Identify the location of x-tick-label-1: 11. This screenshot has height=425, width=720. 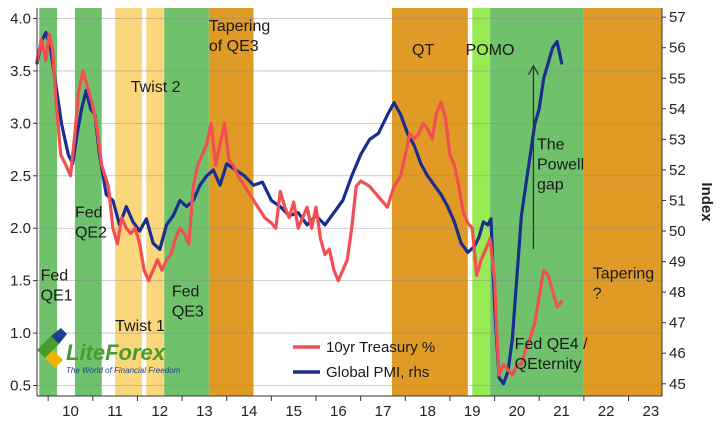
(115, 411).